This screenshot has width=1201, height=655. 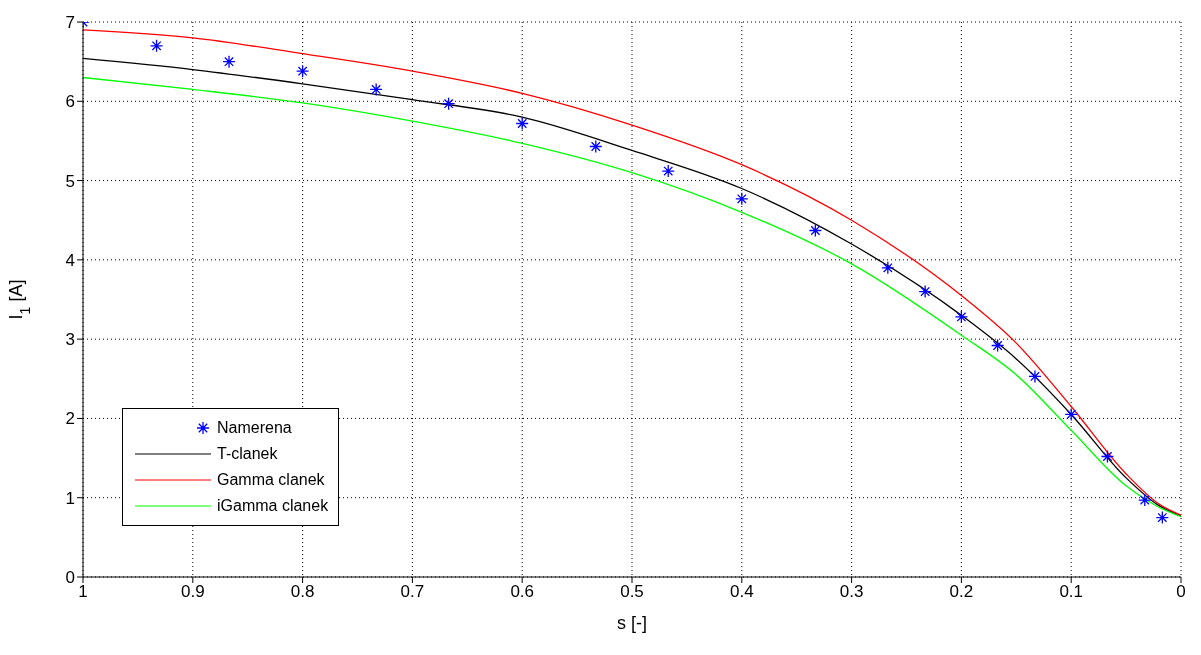 I want to click on legend-label: iGamma clanek, so click(x=273, y=506).